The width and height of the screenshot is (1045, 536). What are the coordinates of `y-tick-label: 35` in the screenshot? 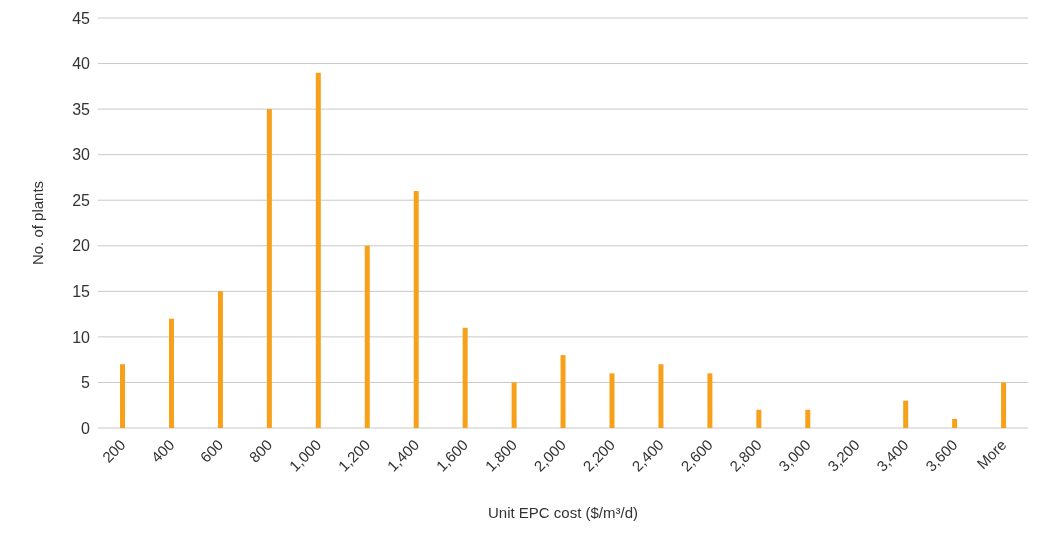 It's located at (81, 109).